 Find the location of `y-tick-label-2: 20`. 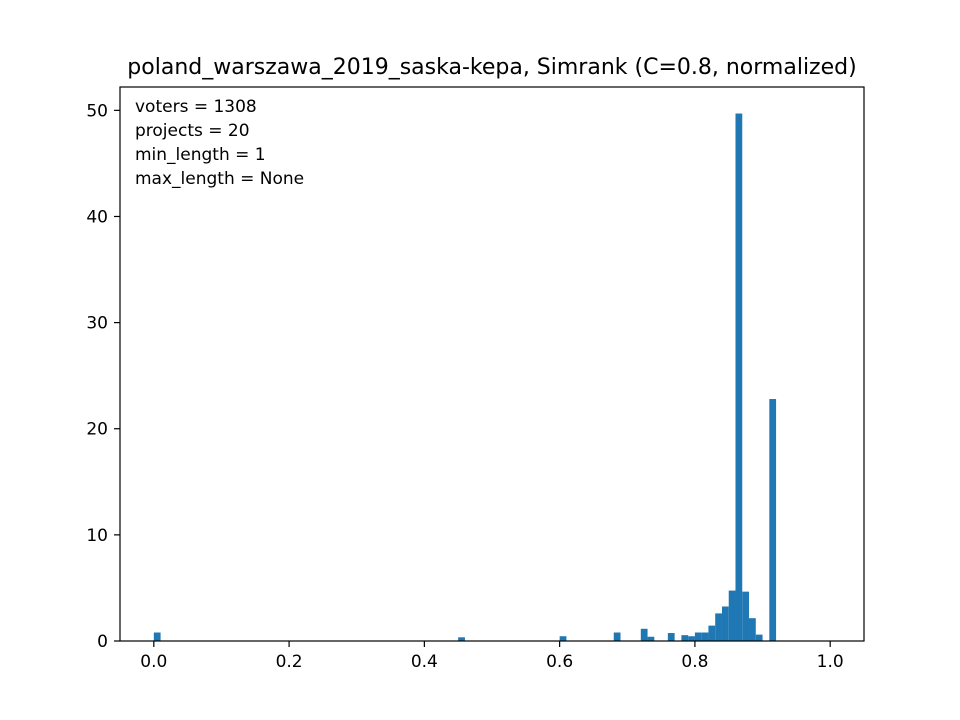

y-tick-label-2: 20 is located at coordinates (97, 430).